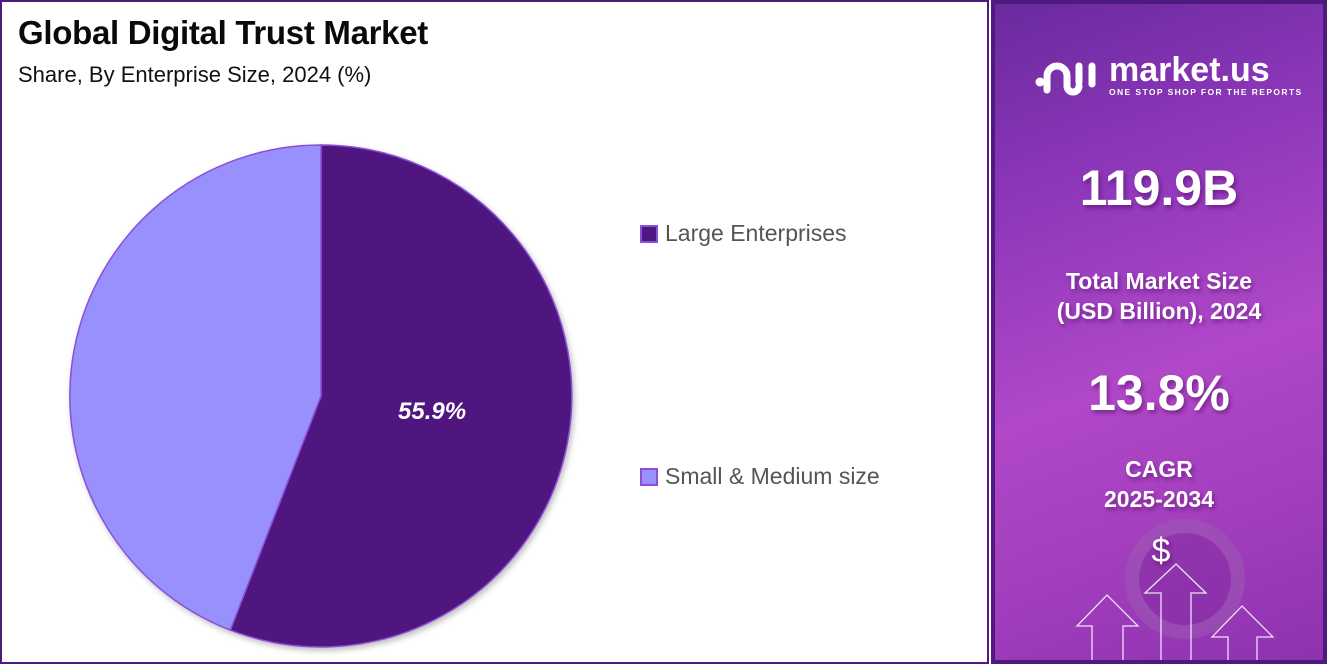 The width and height of the screenshot is (1327, 664). What do you see at coordinates (756, 233) in the screenshot?
I see `legend-label: Large Enterprises` at bounding box center [756, 233].